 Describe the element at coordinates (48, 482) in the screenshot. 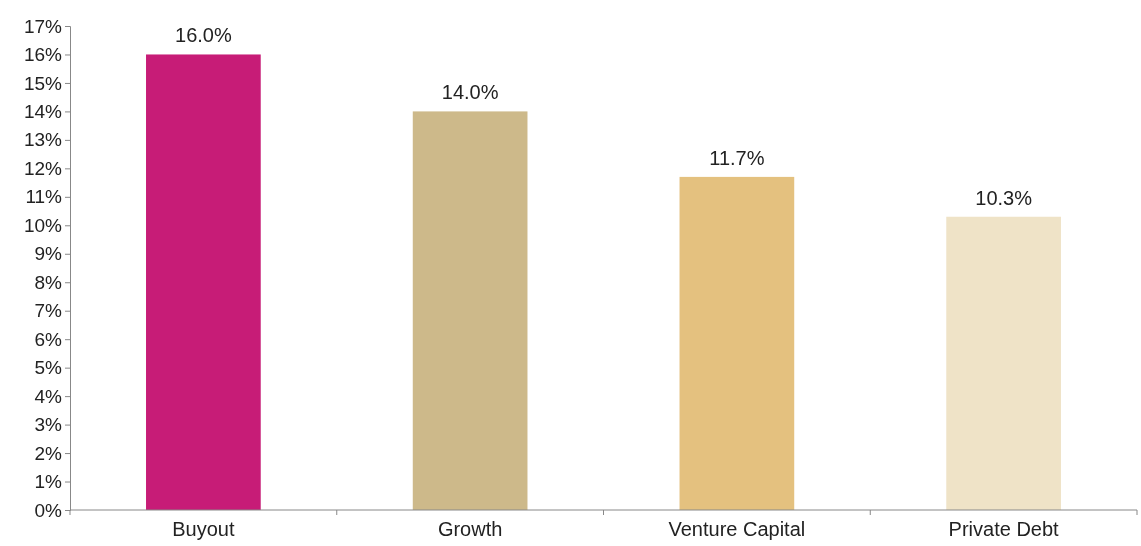

I see `y-tick-label: 1%` at that location.